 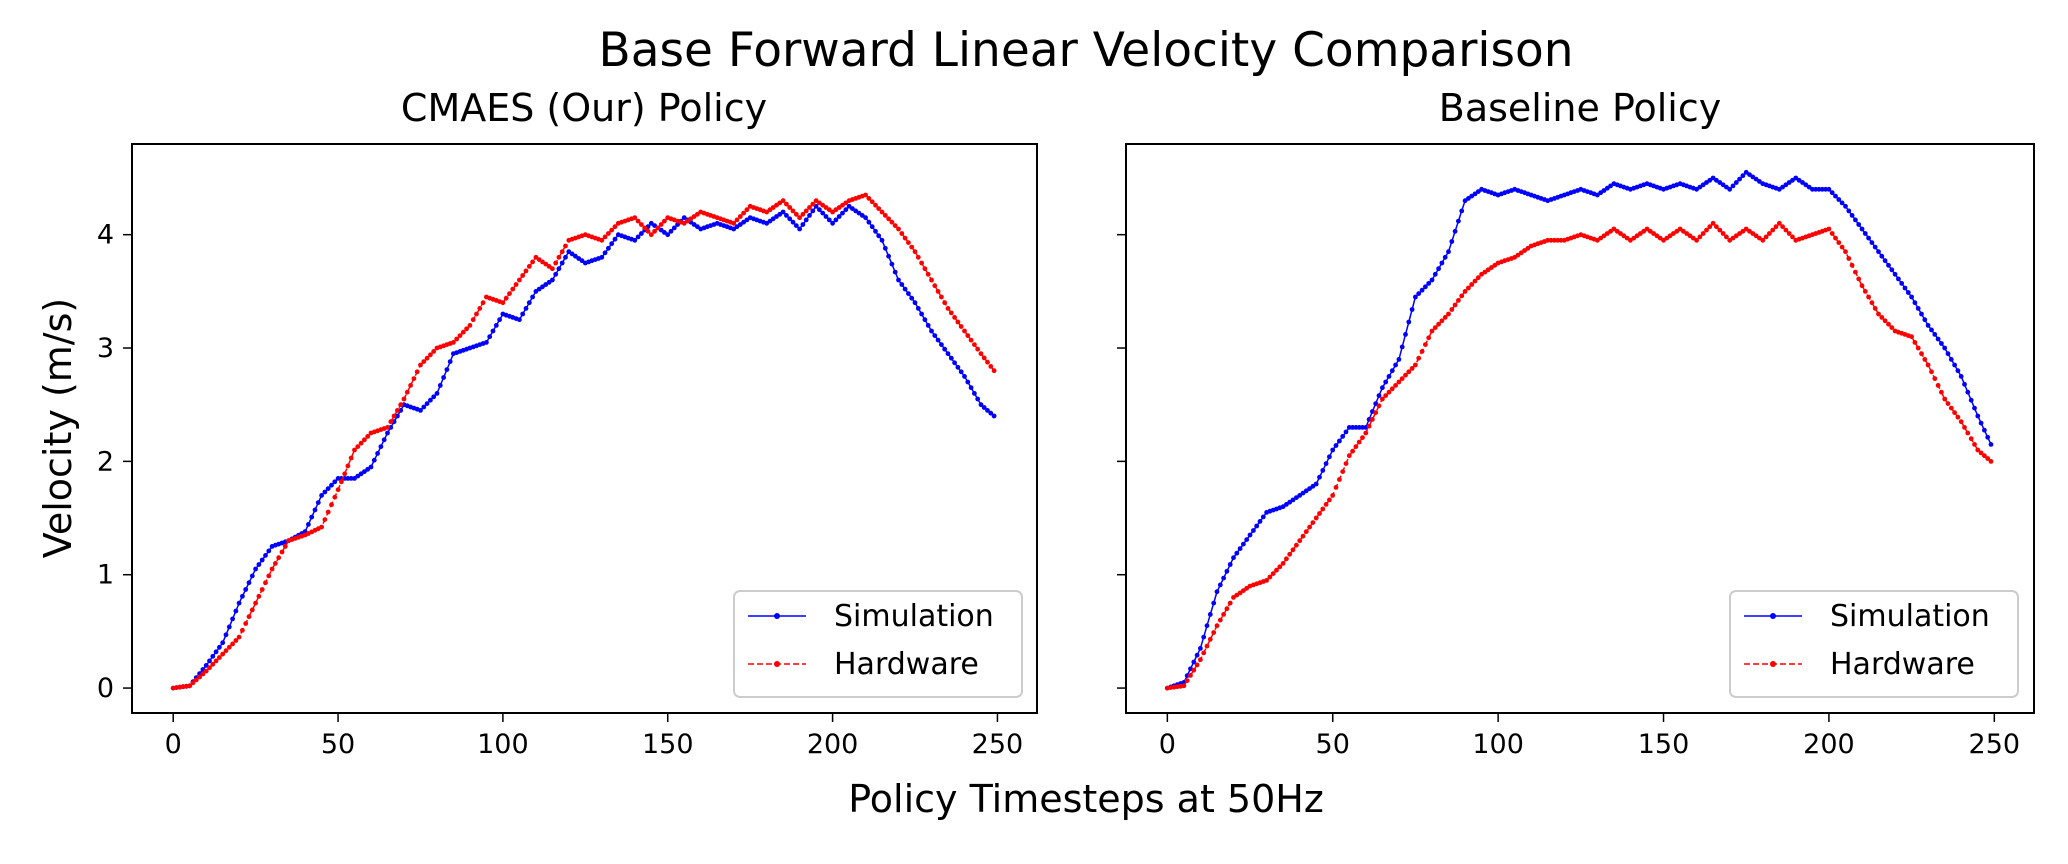 I want to click on x-tick-label: 50, so click(x=338, y=744).